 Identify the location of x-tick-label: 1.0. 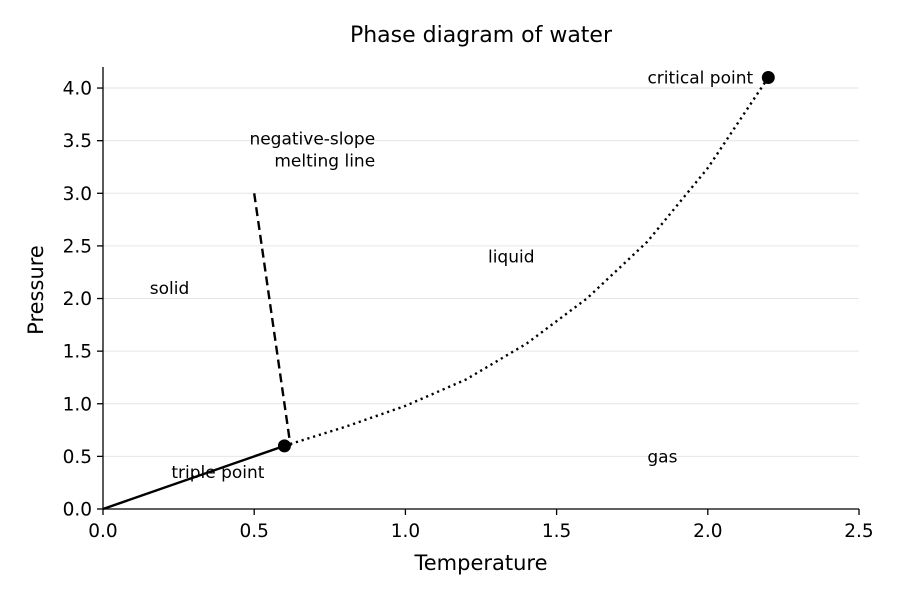
(405, 531).